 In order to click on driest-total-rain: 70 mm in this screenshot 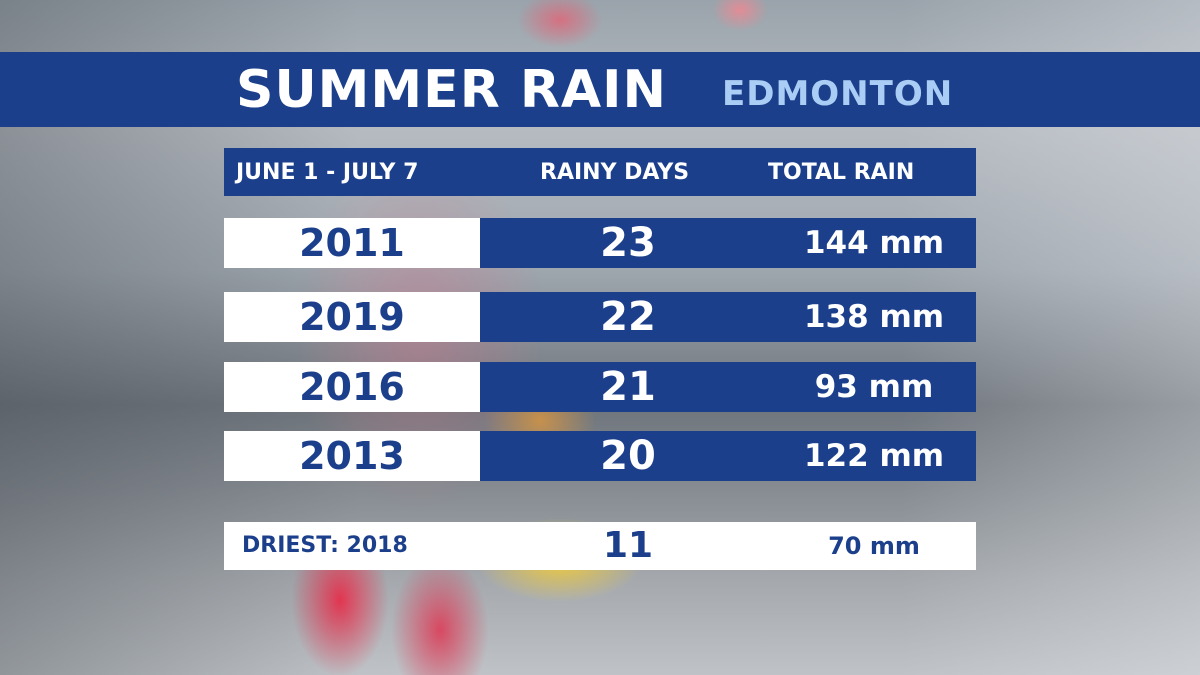, I will do `click(874, 546)`.